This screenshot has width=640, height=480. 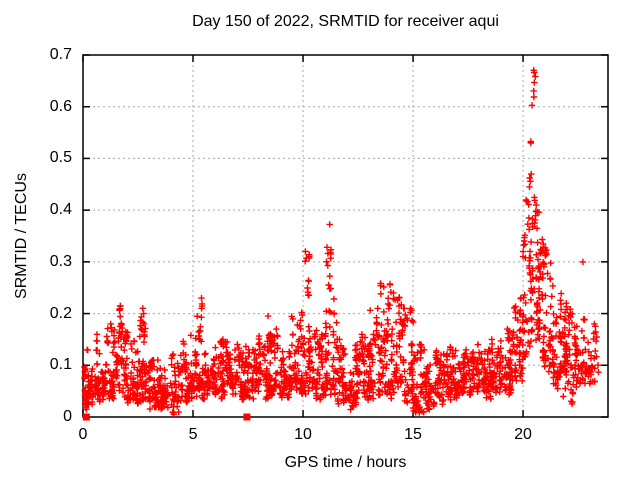 What do you see at coordinates (60, 54) in the screenshot?
I see `y-tick-label: 0.7` at bounding box center [60, 54].